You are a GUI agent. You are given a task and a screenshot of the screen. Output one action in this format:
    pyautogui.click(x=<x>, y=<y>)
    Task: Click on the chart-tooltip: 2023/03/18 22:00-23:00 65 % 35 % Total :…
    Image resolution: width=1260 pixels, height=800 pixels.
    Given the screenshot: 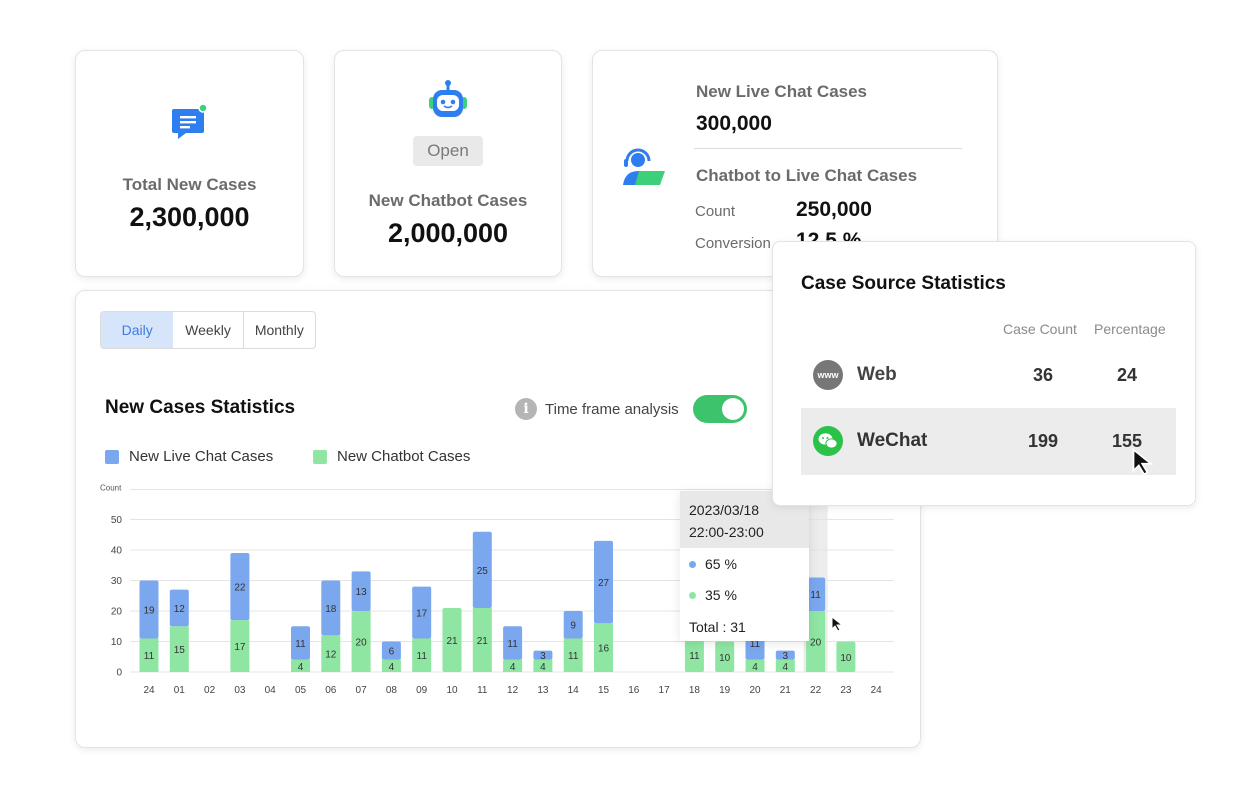 What is the action you would take?
    pyautogui.click(x=744, y=566)
    